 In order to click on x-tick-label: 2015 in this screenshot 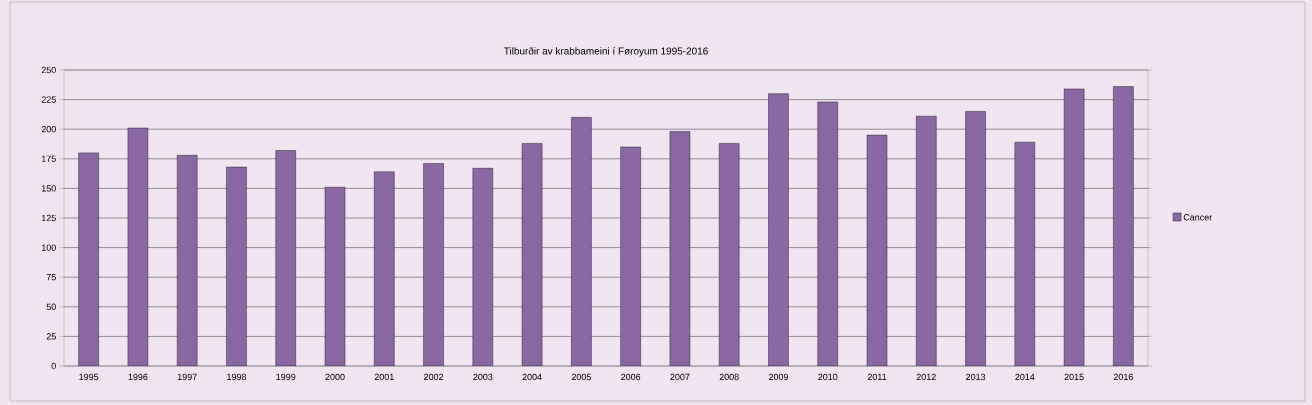, I will do `click(1074, 377)`.